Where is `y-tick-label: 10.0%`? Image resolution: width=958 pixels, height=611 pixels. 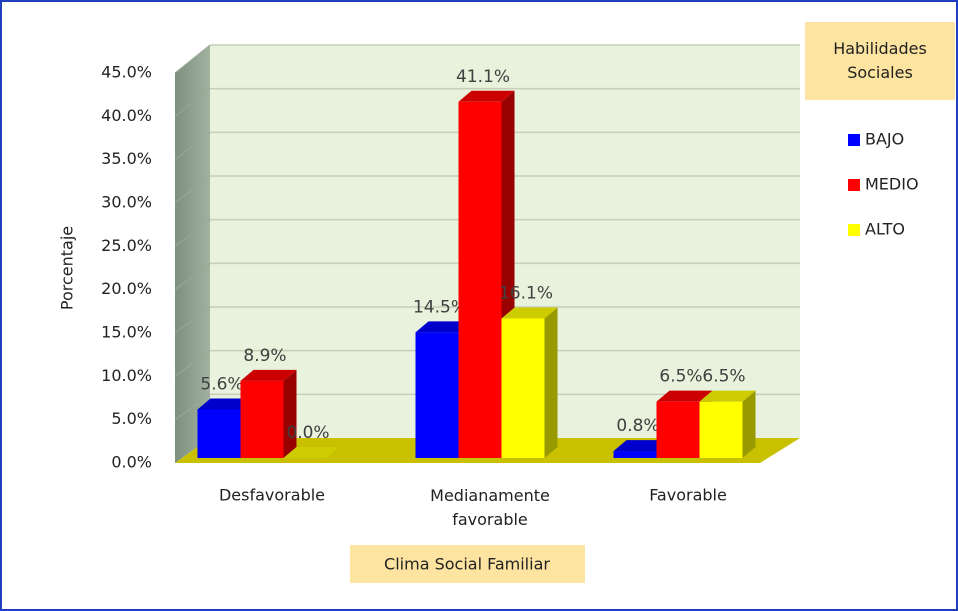
y-tick-label: 10.0% is located at coordinates (126, 375).